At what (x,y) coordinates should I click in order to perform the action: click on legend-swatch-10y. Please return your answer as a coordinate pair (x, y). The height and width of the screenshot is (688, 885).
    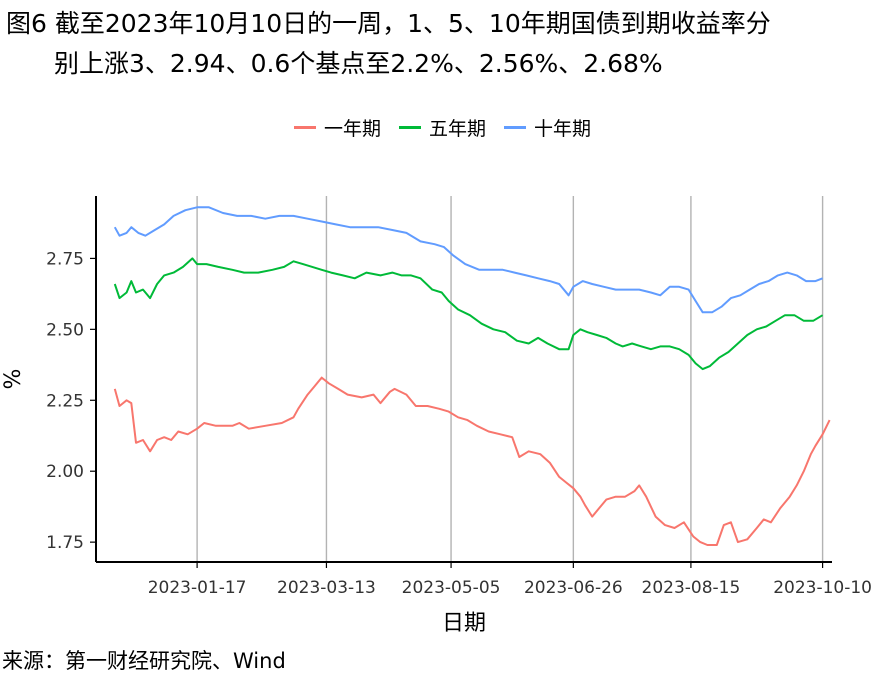
    Looking at the image, I should click on (515, 127).